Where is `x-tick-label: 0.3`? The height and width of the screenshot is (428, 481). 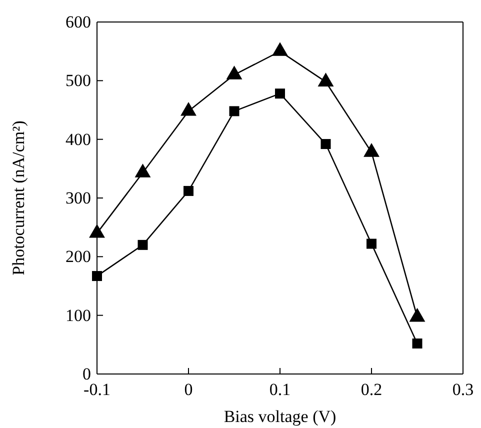 x-tick-label: 0.3 is located at coordinates (463, 390).